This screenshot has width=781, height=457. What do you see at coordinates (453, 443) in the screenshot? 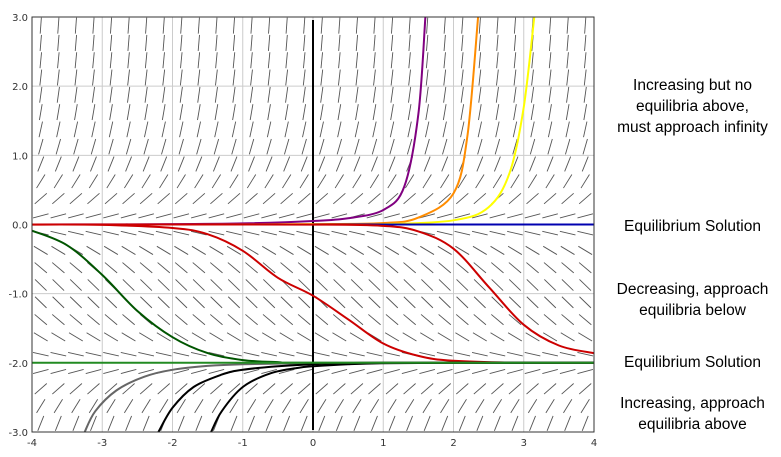
I see `x-tick-label: 2` at bounding box center [453, 443].